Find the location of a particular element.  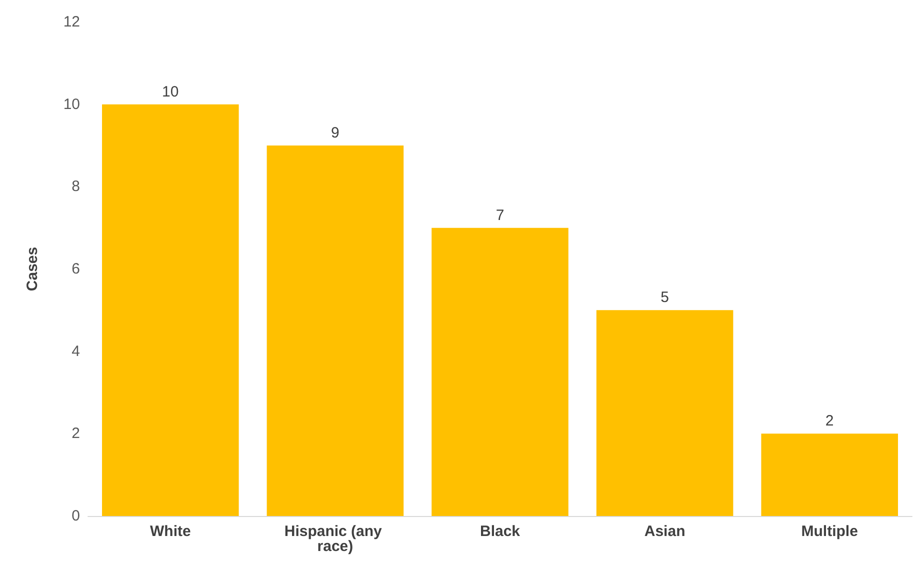

data-label: 2 is located at coordinates (829, 421).